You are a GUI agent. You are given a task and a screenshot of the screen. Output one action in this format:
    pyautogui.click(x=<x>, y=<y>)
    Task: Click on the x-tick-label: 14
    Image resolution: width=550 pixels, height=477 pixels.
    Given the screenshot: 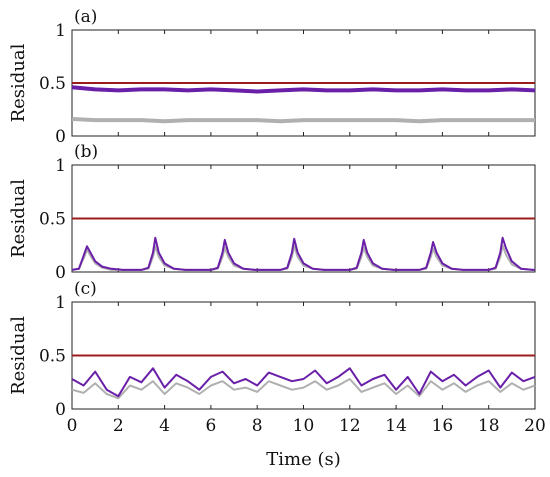 What is the action you would take?
    pyautogui.click(x=396, y=426)
    